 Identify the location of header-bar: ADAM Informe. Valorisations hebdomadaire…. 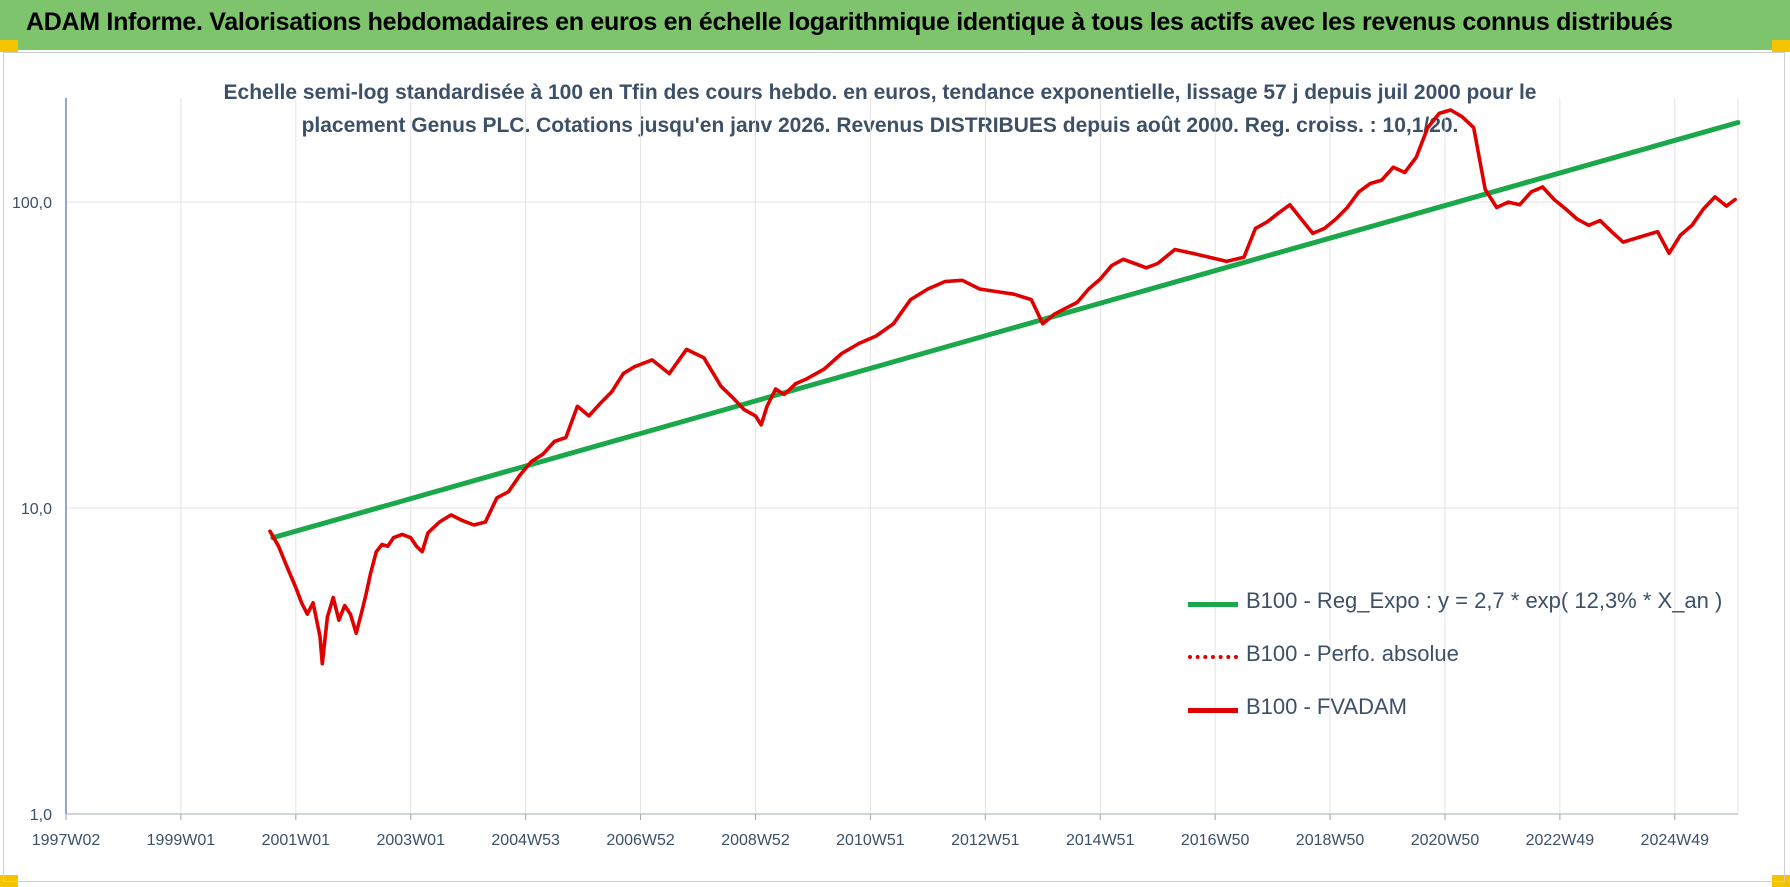
(895, 25).